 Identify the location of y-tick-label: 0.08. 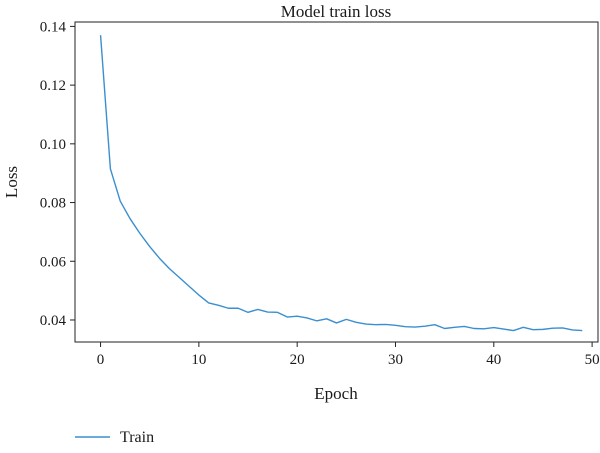
(53, 204).